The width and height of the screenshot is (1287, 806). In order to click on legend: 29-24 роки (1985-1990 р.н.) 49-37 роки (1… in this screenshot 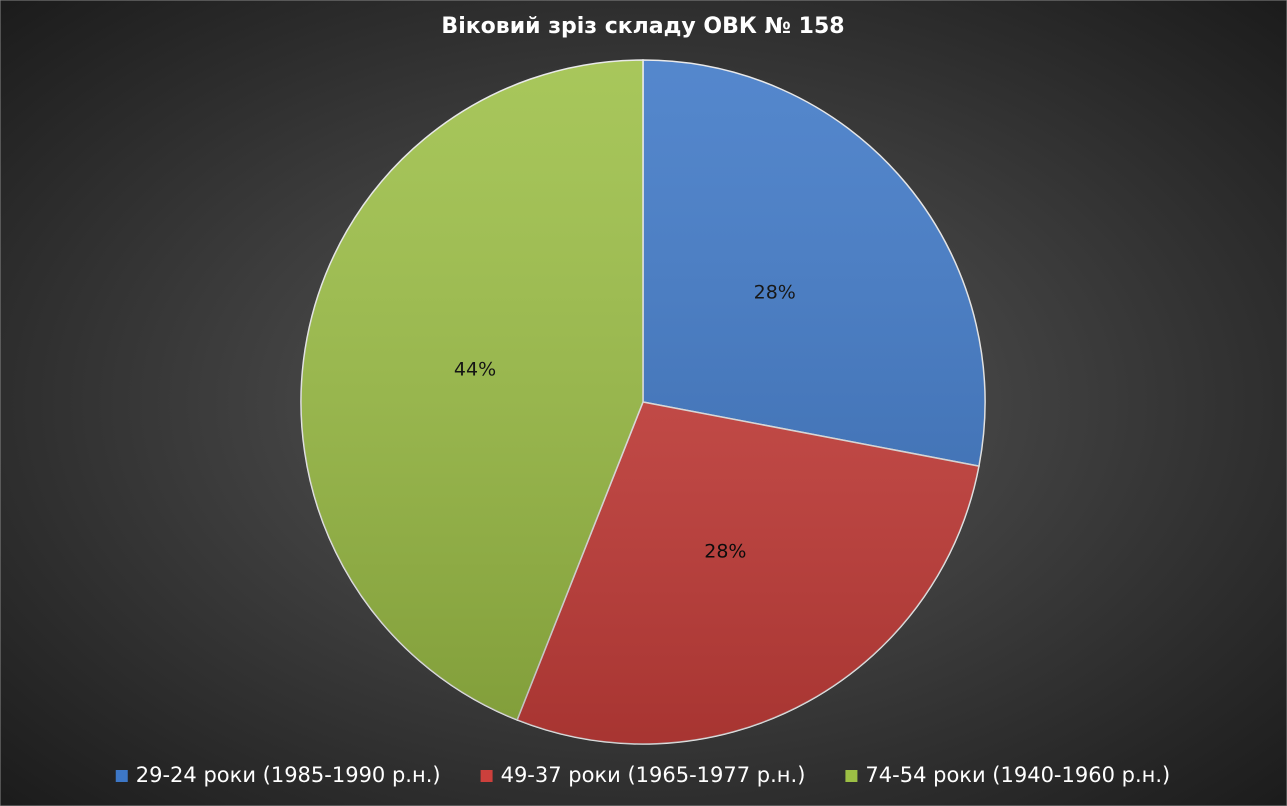, I will do `click(642, 775)`.